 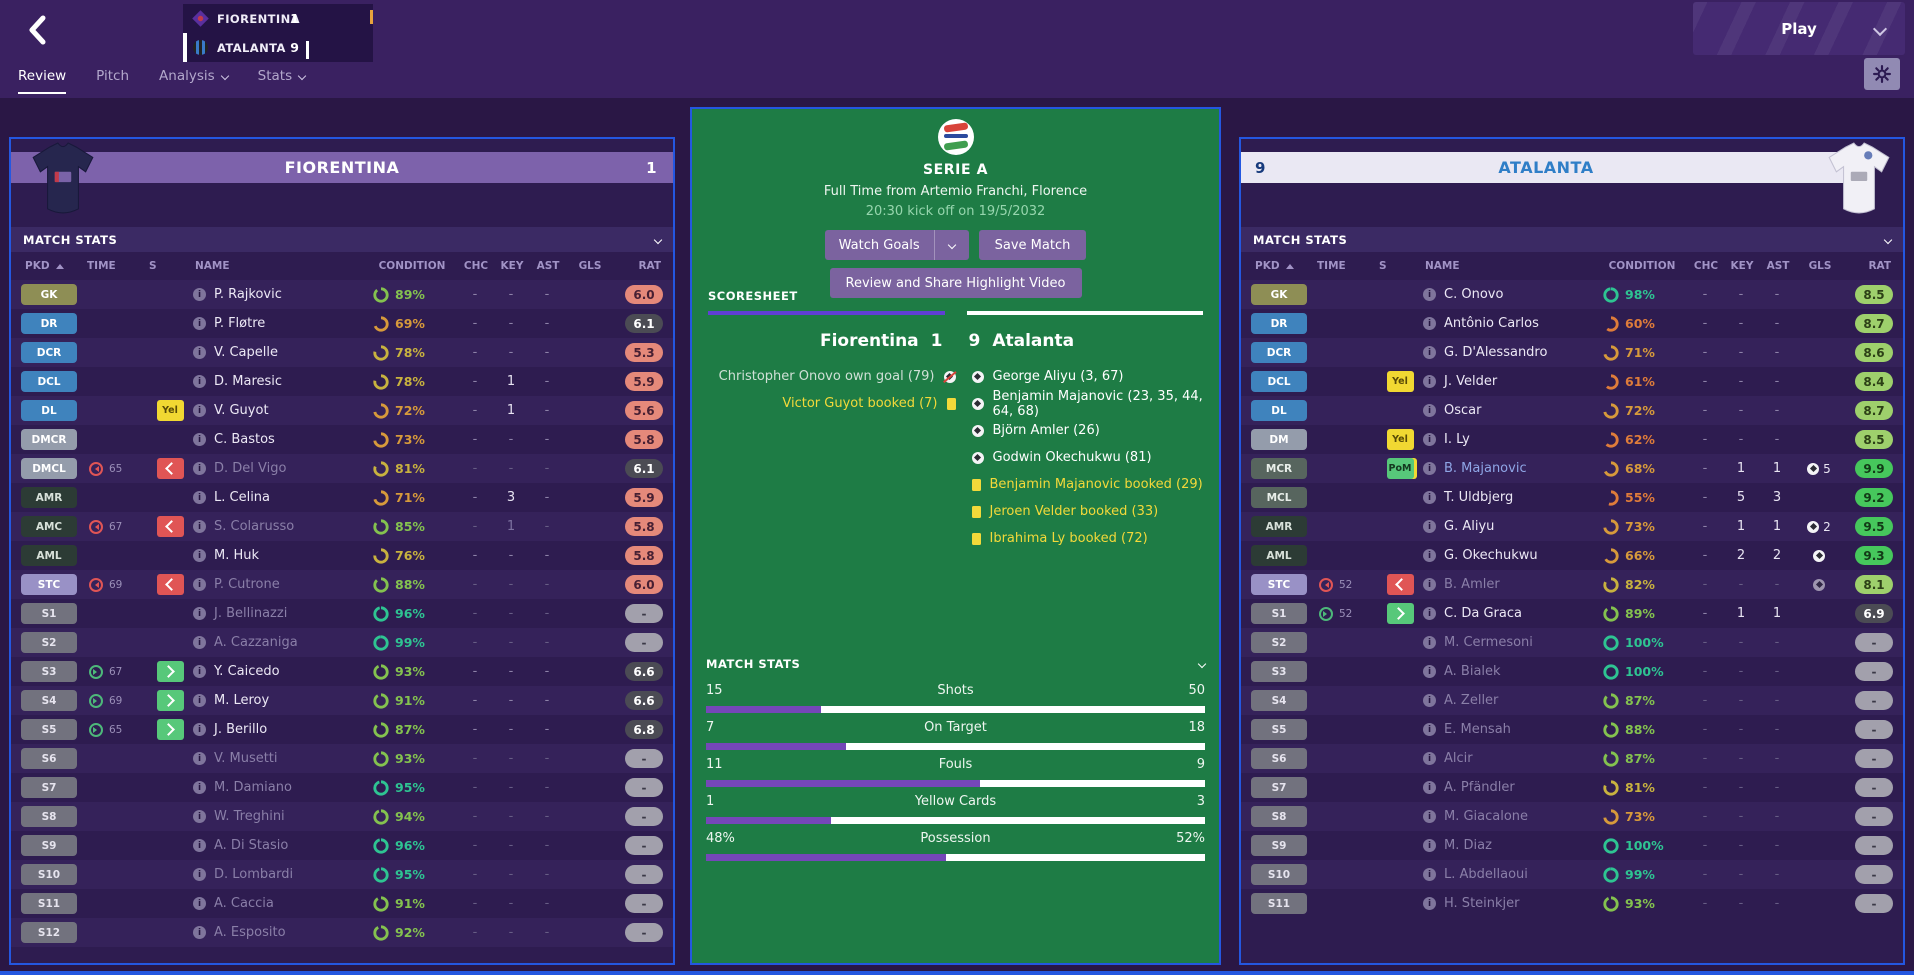 I want to click on player-row: GK i C. Onovo 98% - - - 8.5, so click(x=1572, y=294).